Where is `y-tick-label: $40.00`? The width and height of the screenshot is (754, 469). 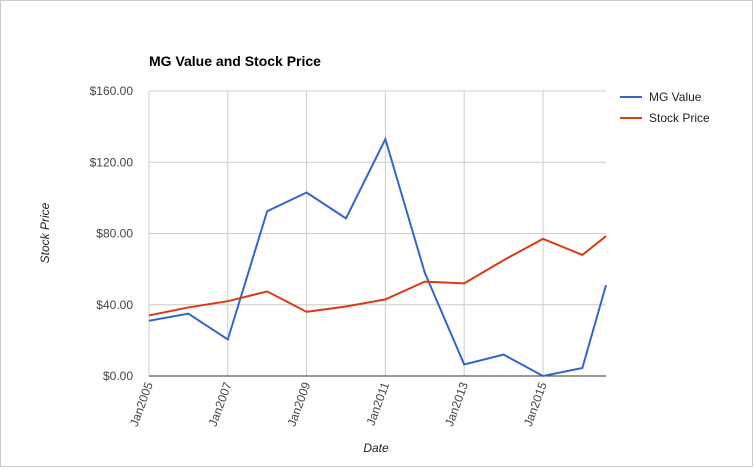 y-tick-label: $40.00 is located at coordinates (114, 305).